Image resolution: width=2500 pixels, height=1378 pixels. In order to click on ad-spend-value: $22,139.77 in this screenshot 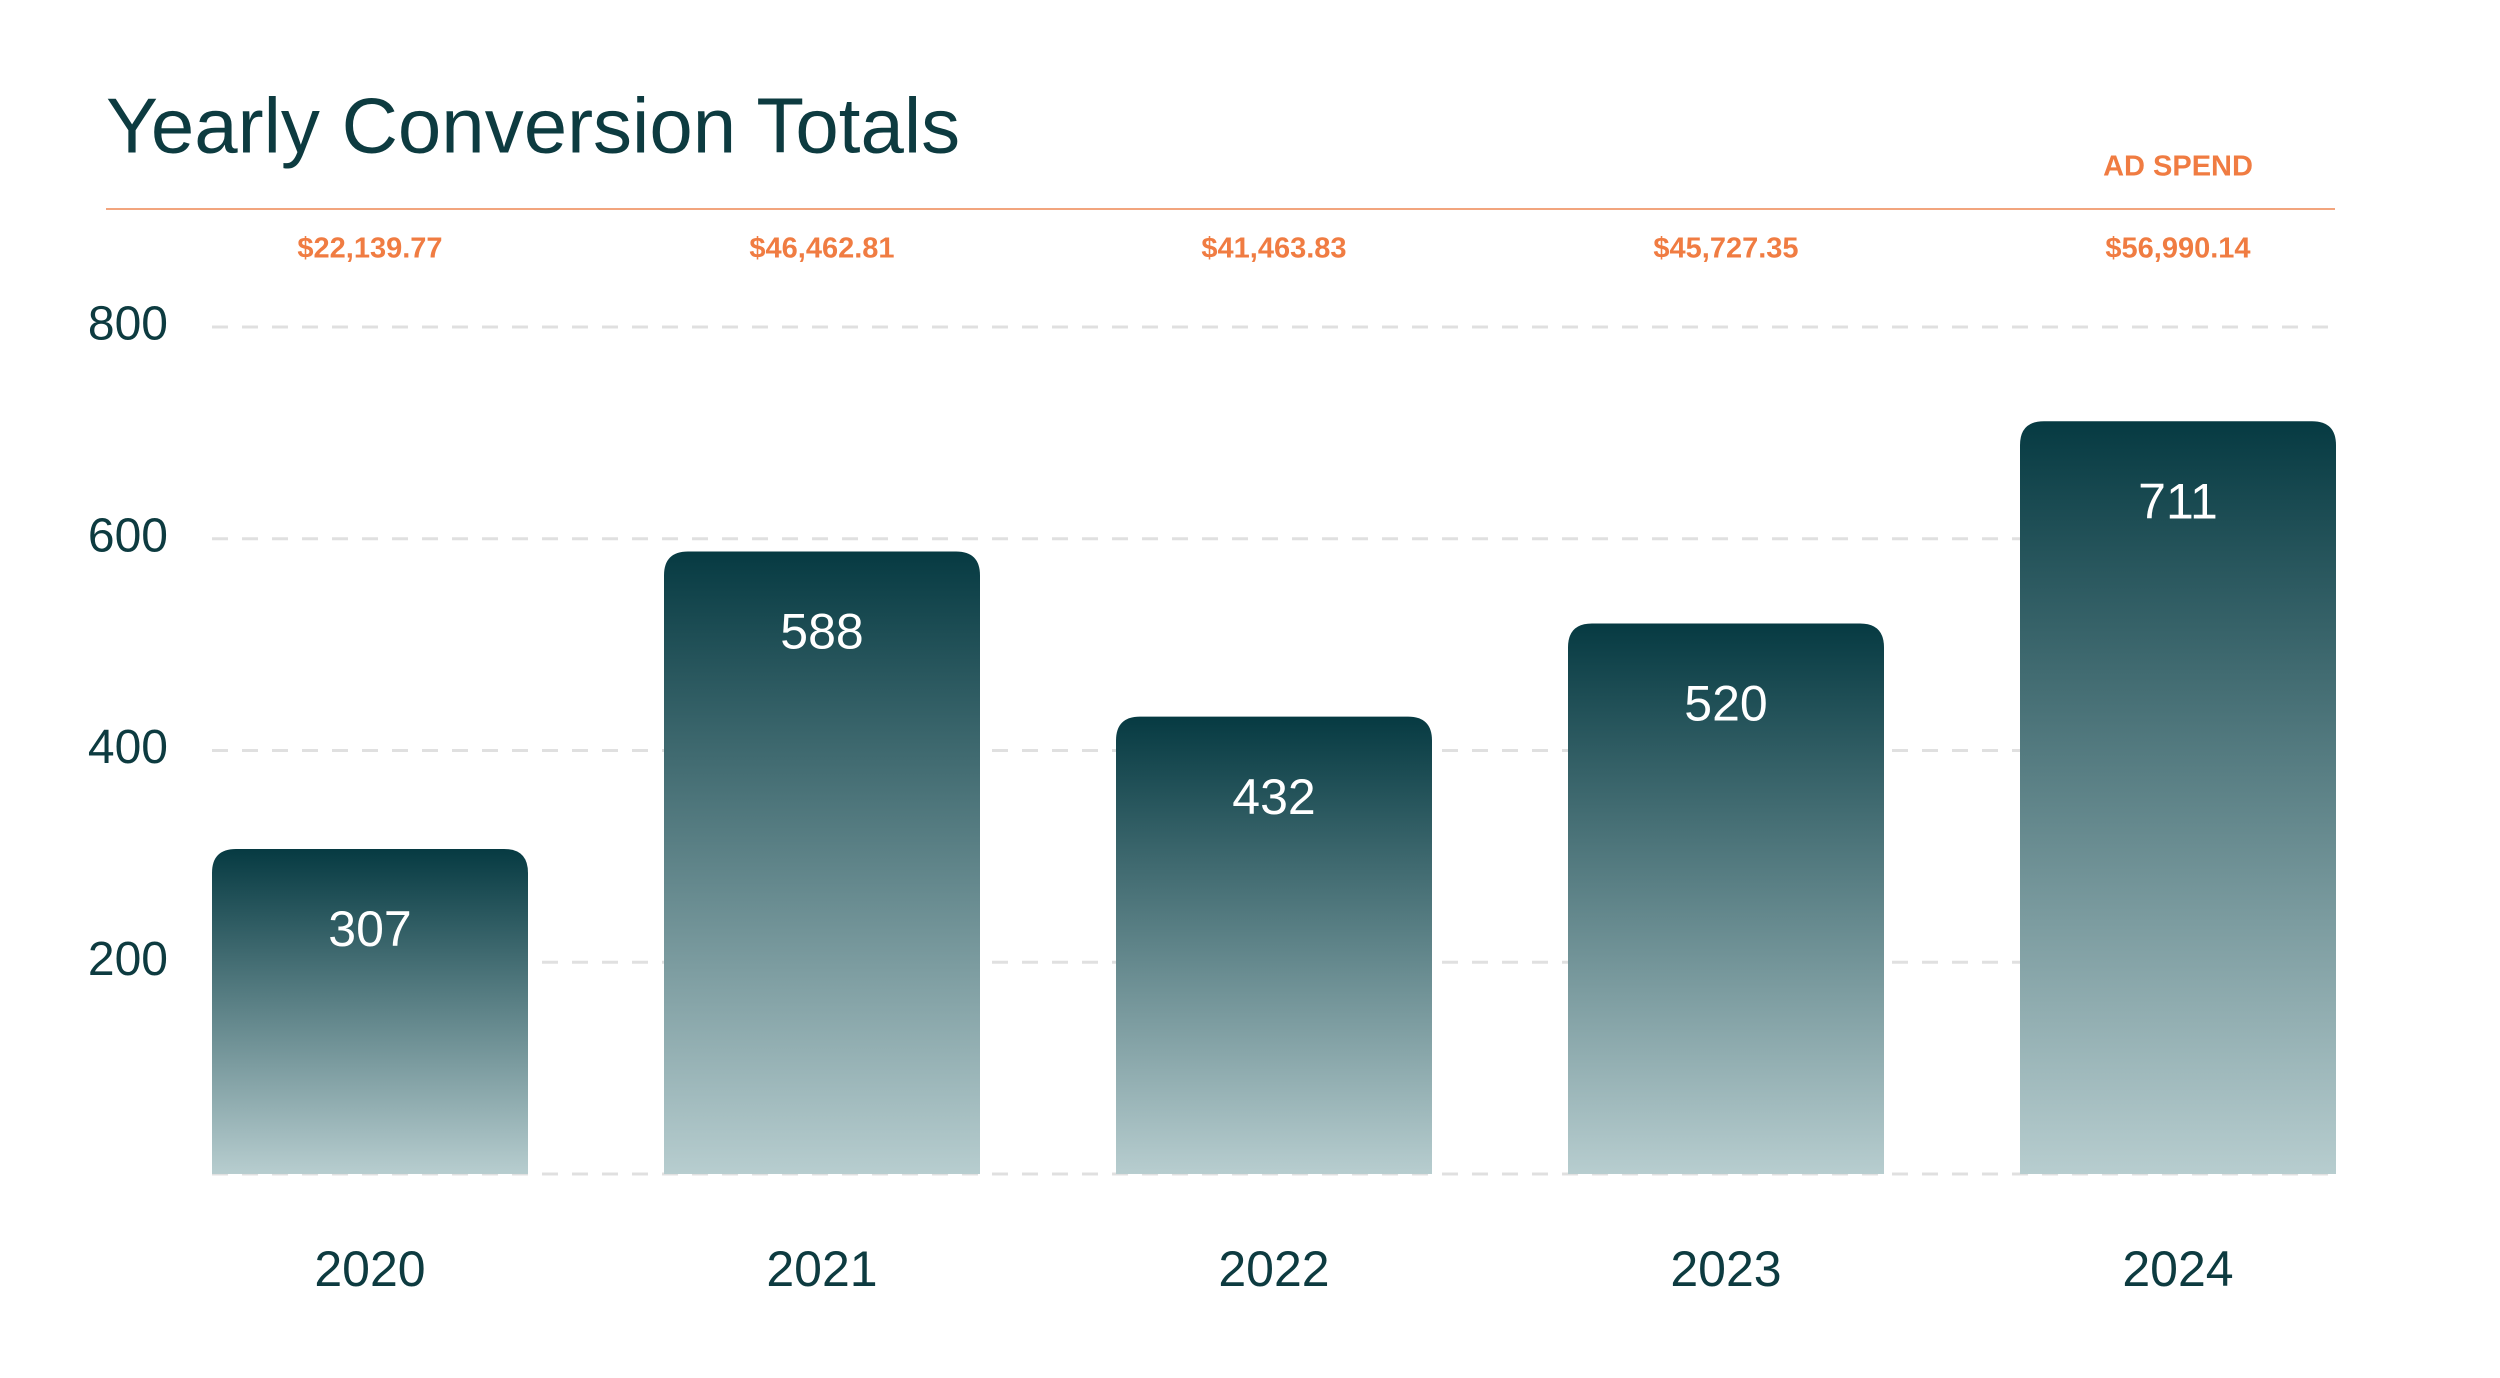, I will do `click(369, 249)`.